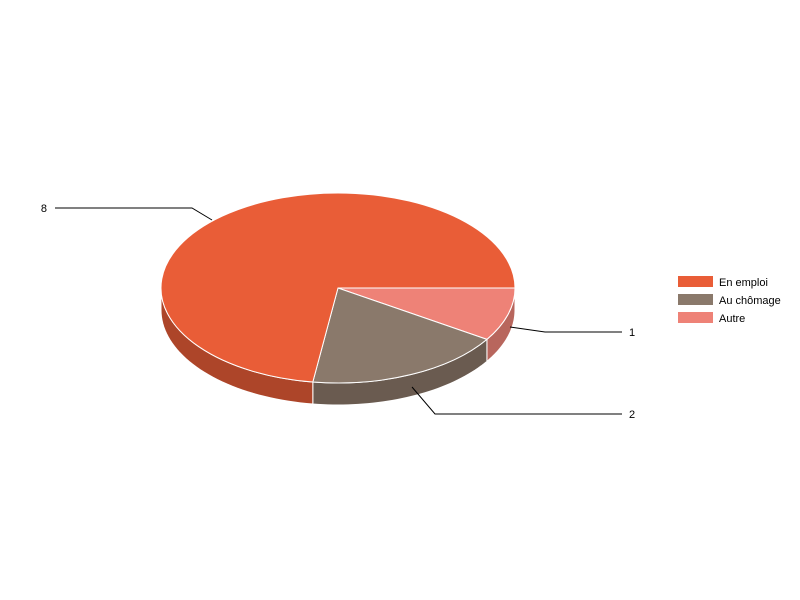  I want to click on legend-item: En emploi, so click(723, 282).